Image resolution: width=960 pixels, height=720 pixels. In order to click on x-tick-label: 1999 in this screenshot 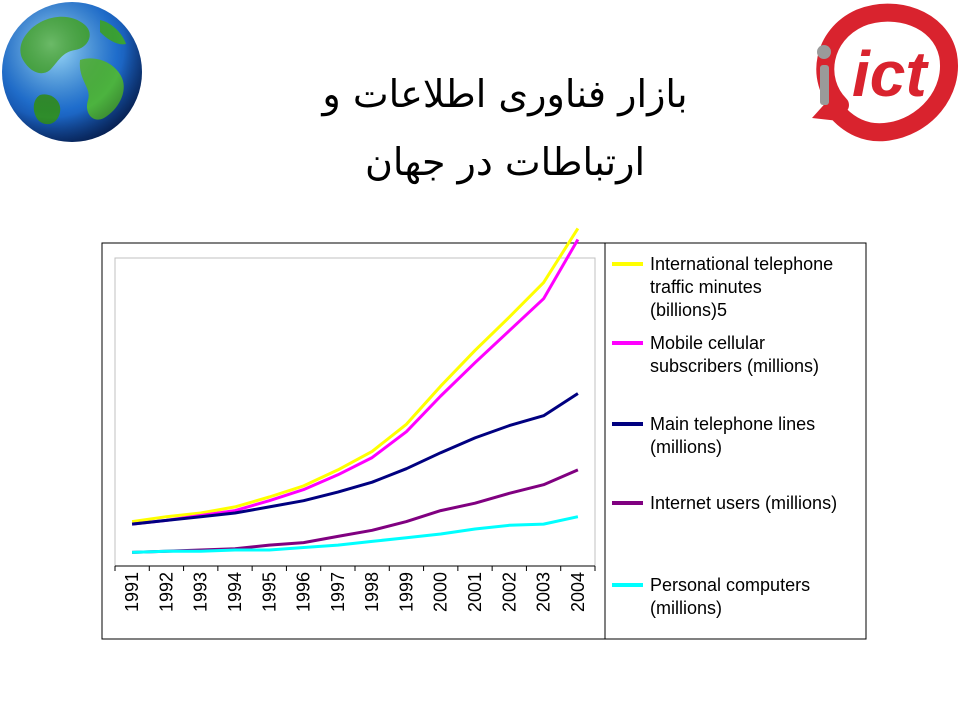, I will do `click(406, 592)`.